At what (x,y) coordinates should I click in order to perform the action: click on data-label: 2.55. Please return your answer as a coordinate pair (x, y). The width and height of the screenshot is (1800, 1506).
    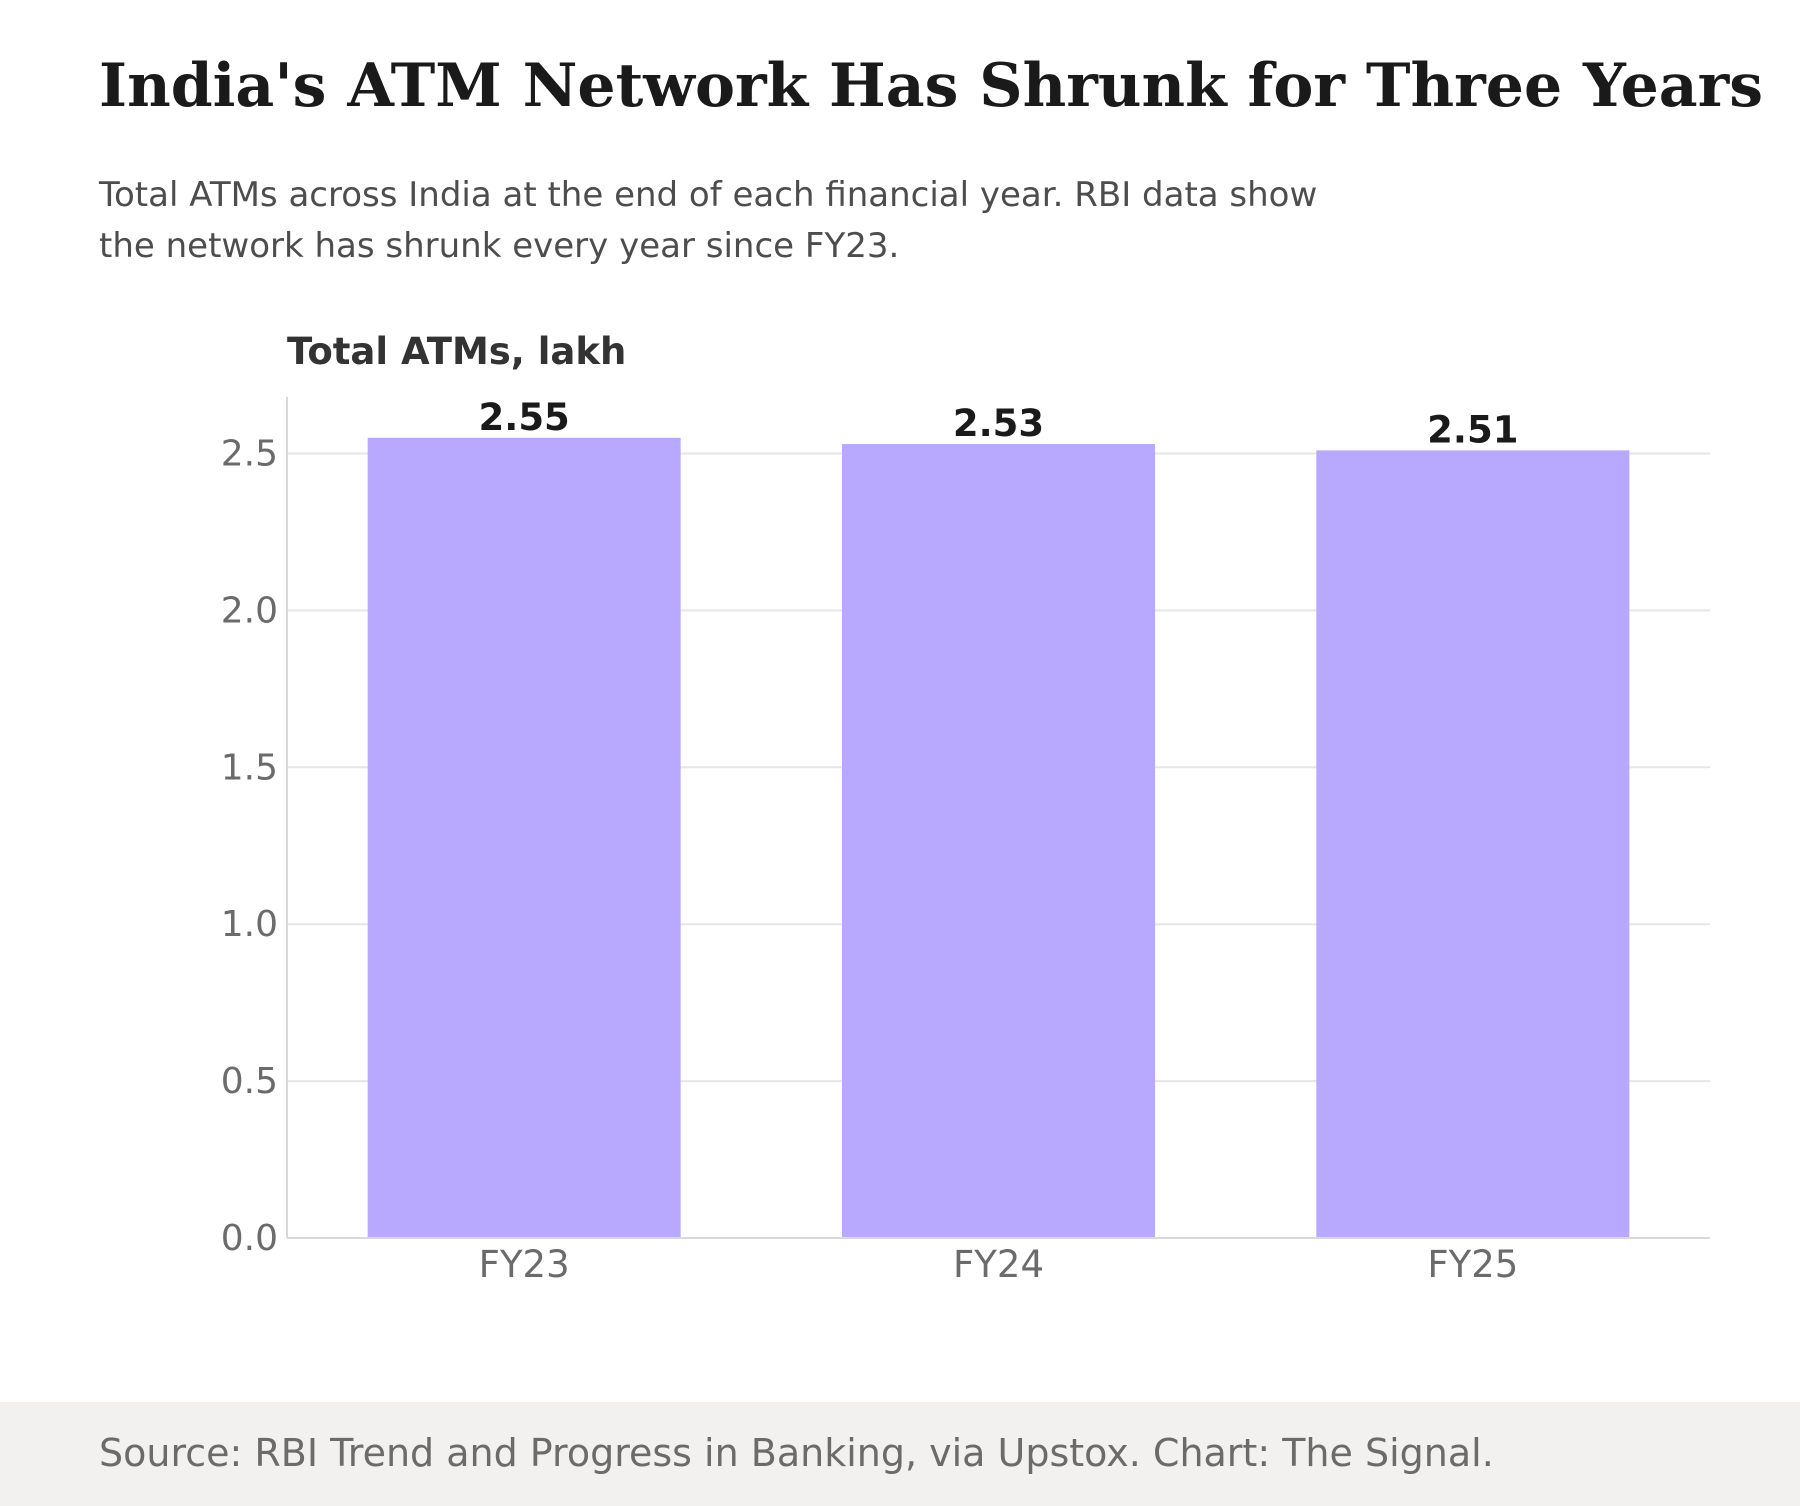
    Looking at the image, I should click on (524, 417).